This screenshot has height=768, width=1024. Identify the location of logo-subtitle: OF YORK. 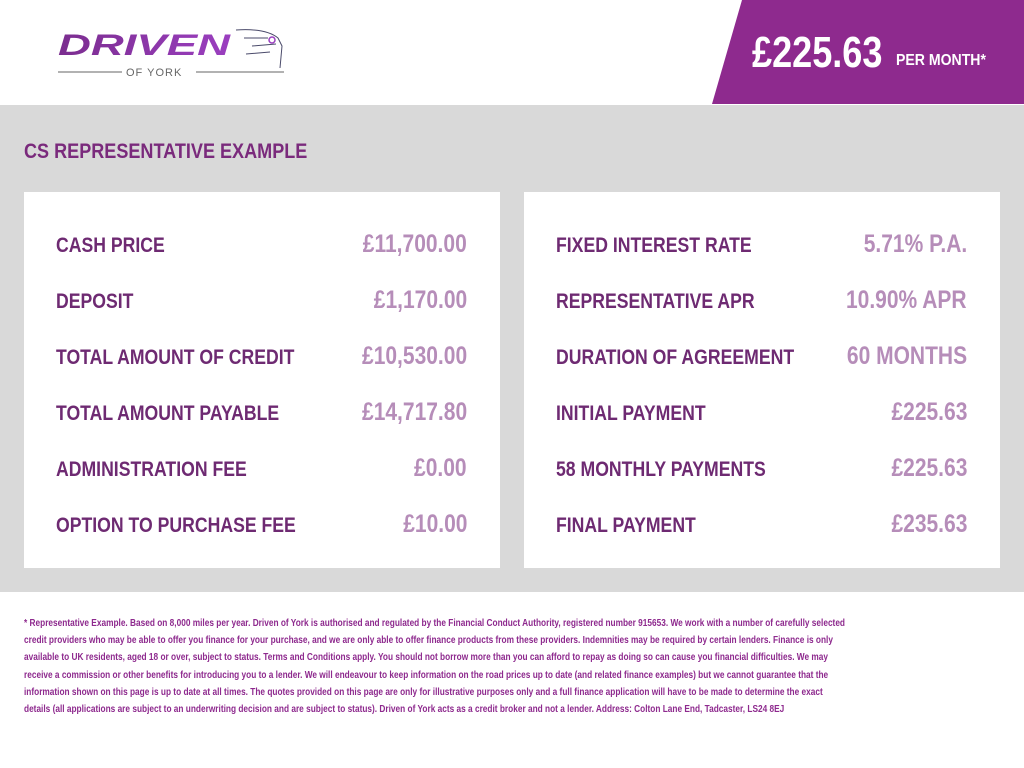
(154, 73).